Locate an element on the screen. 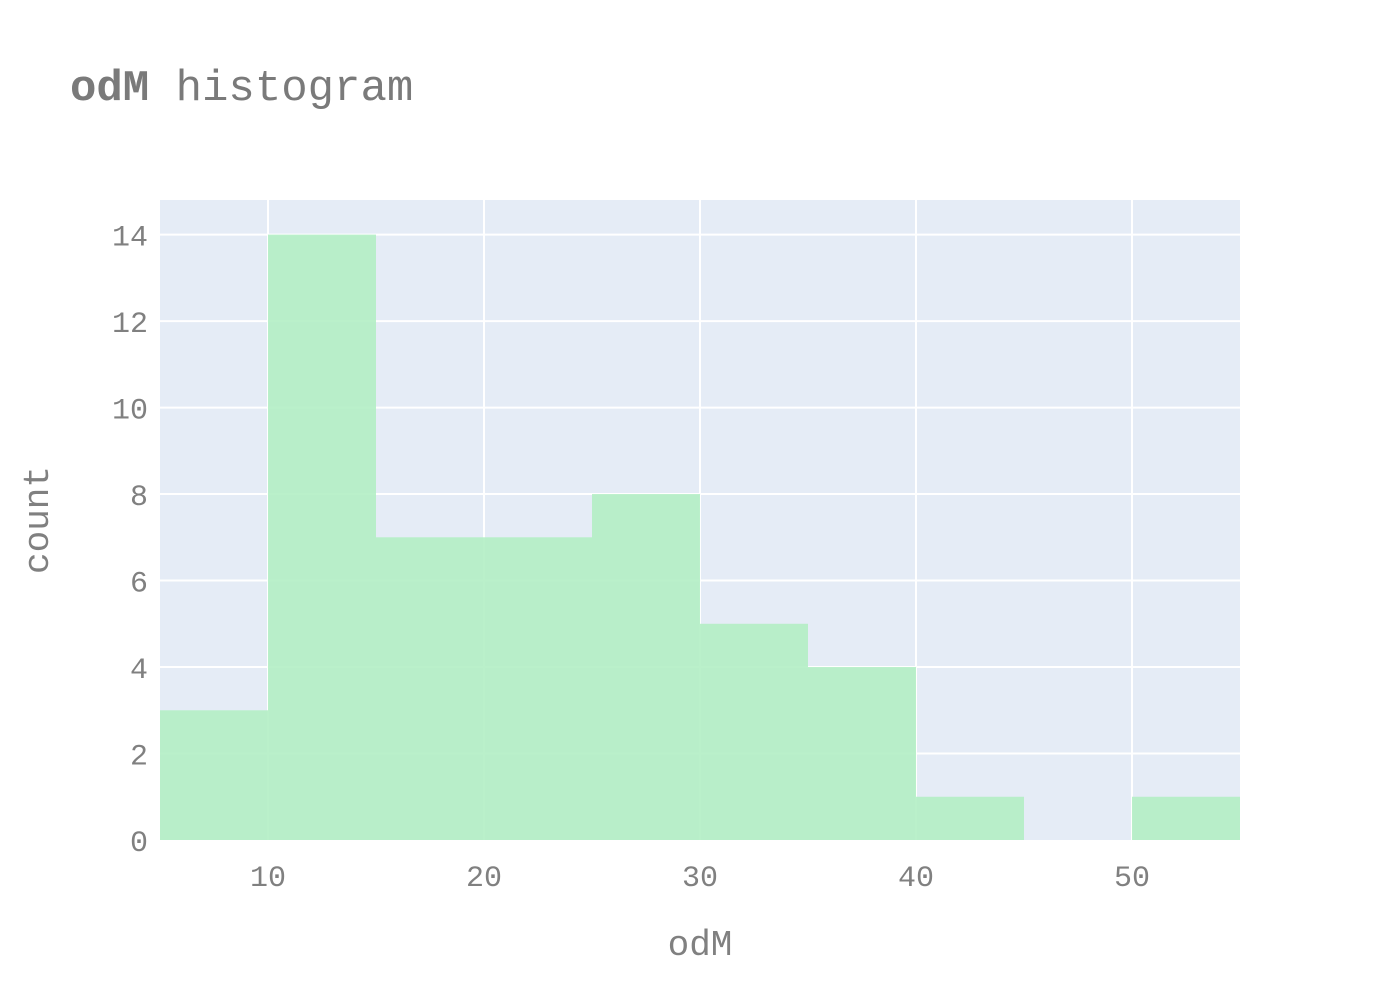 This screenshot has height=1000, width=1400. y-tick-label: 14 is located at coordinates (130, 239).